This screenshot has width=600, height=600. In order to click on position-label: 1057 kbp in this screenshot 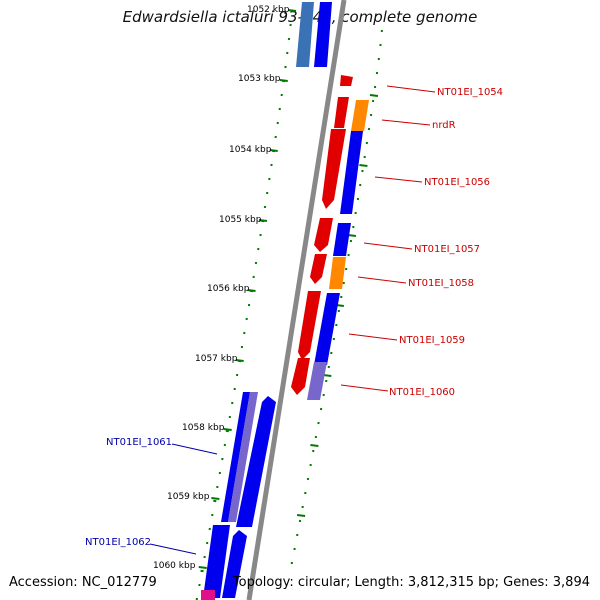, I will do `click(216, 359)`.